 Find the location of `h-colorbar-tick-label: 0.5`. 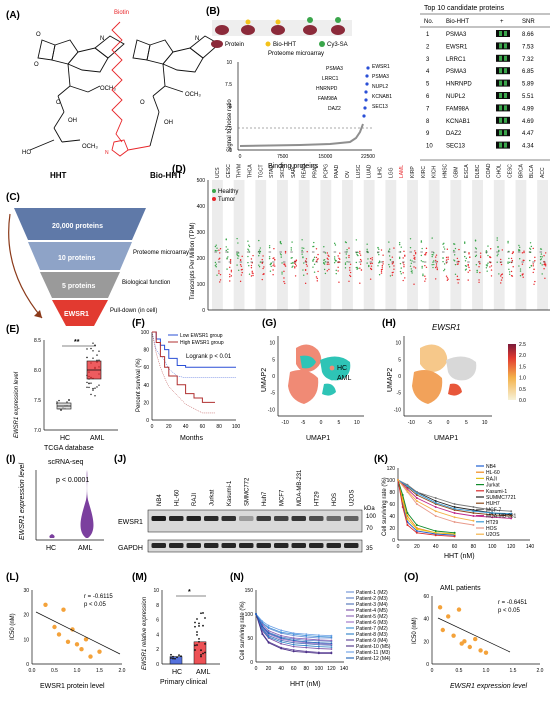

h-colorbar-tick-label: 0.5 is located at coordinates (522, 390).